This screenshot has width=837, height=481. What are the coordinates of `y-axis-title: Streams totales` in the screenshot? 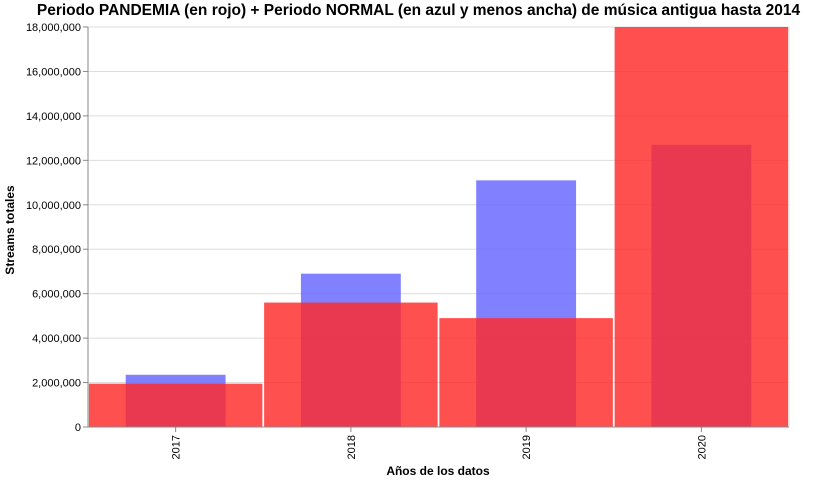 It's located at (10, 230).